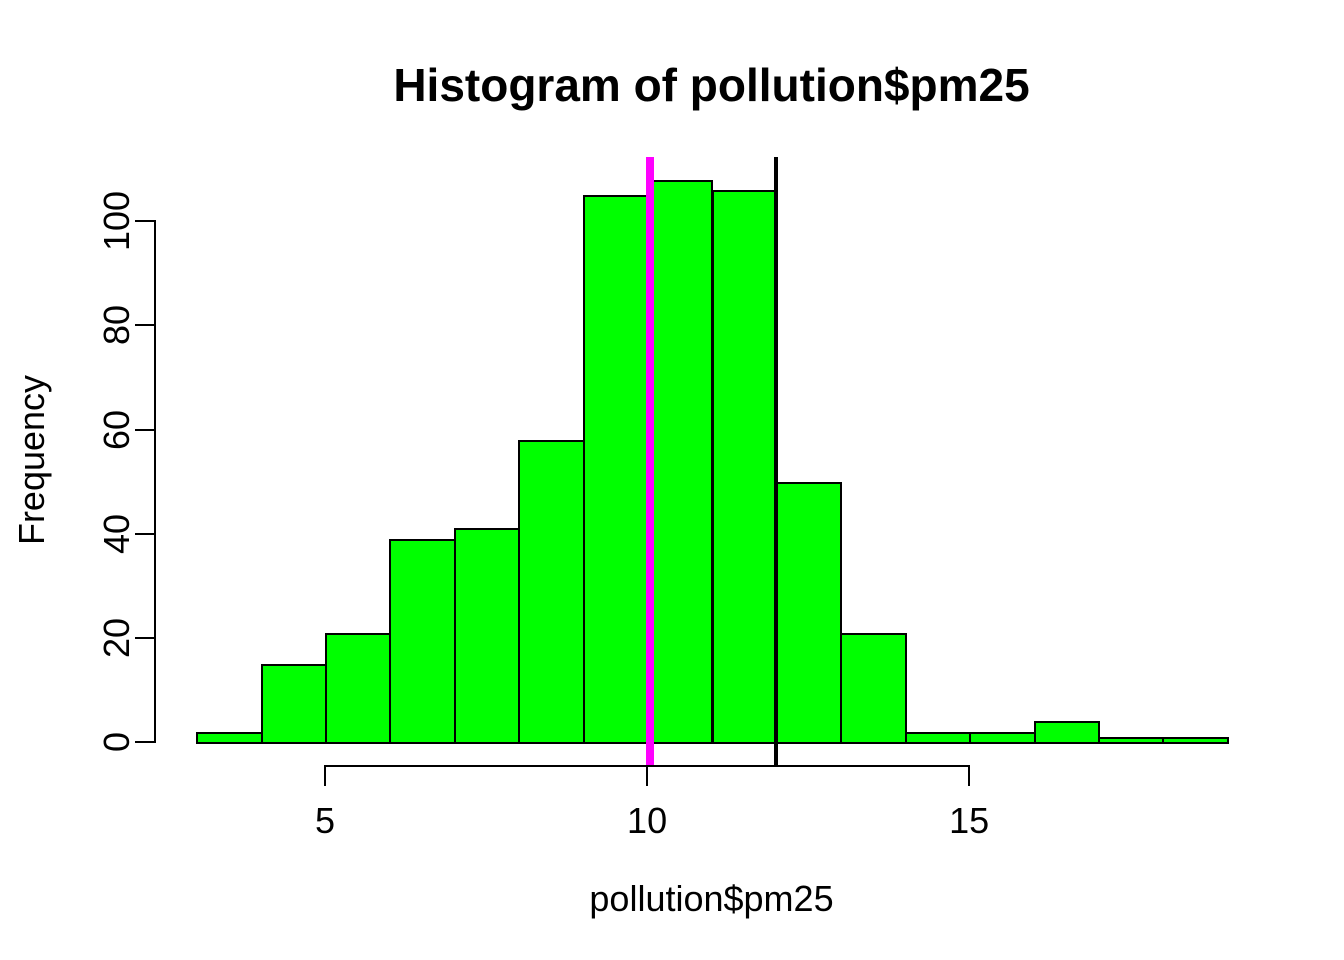 The image size is (1344, 960). I want to click on y-tick-label: 40, so click(116, 533).